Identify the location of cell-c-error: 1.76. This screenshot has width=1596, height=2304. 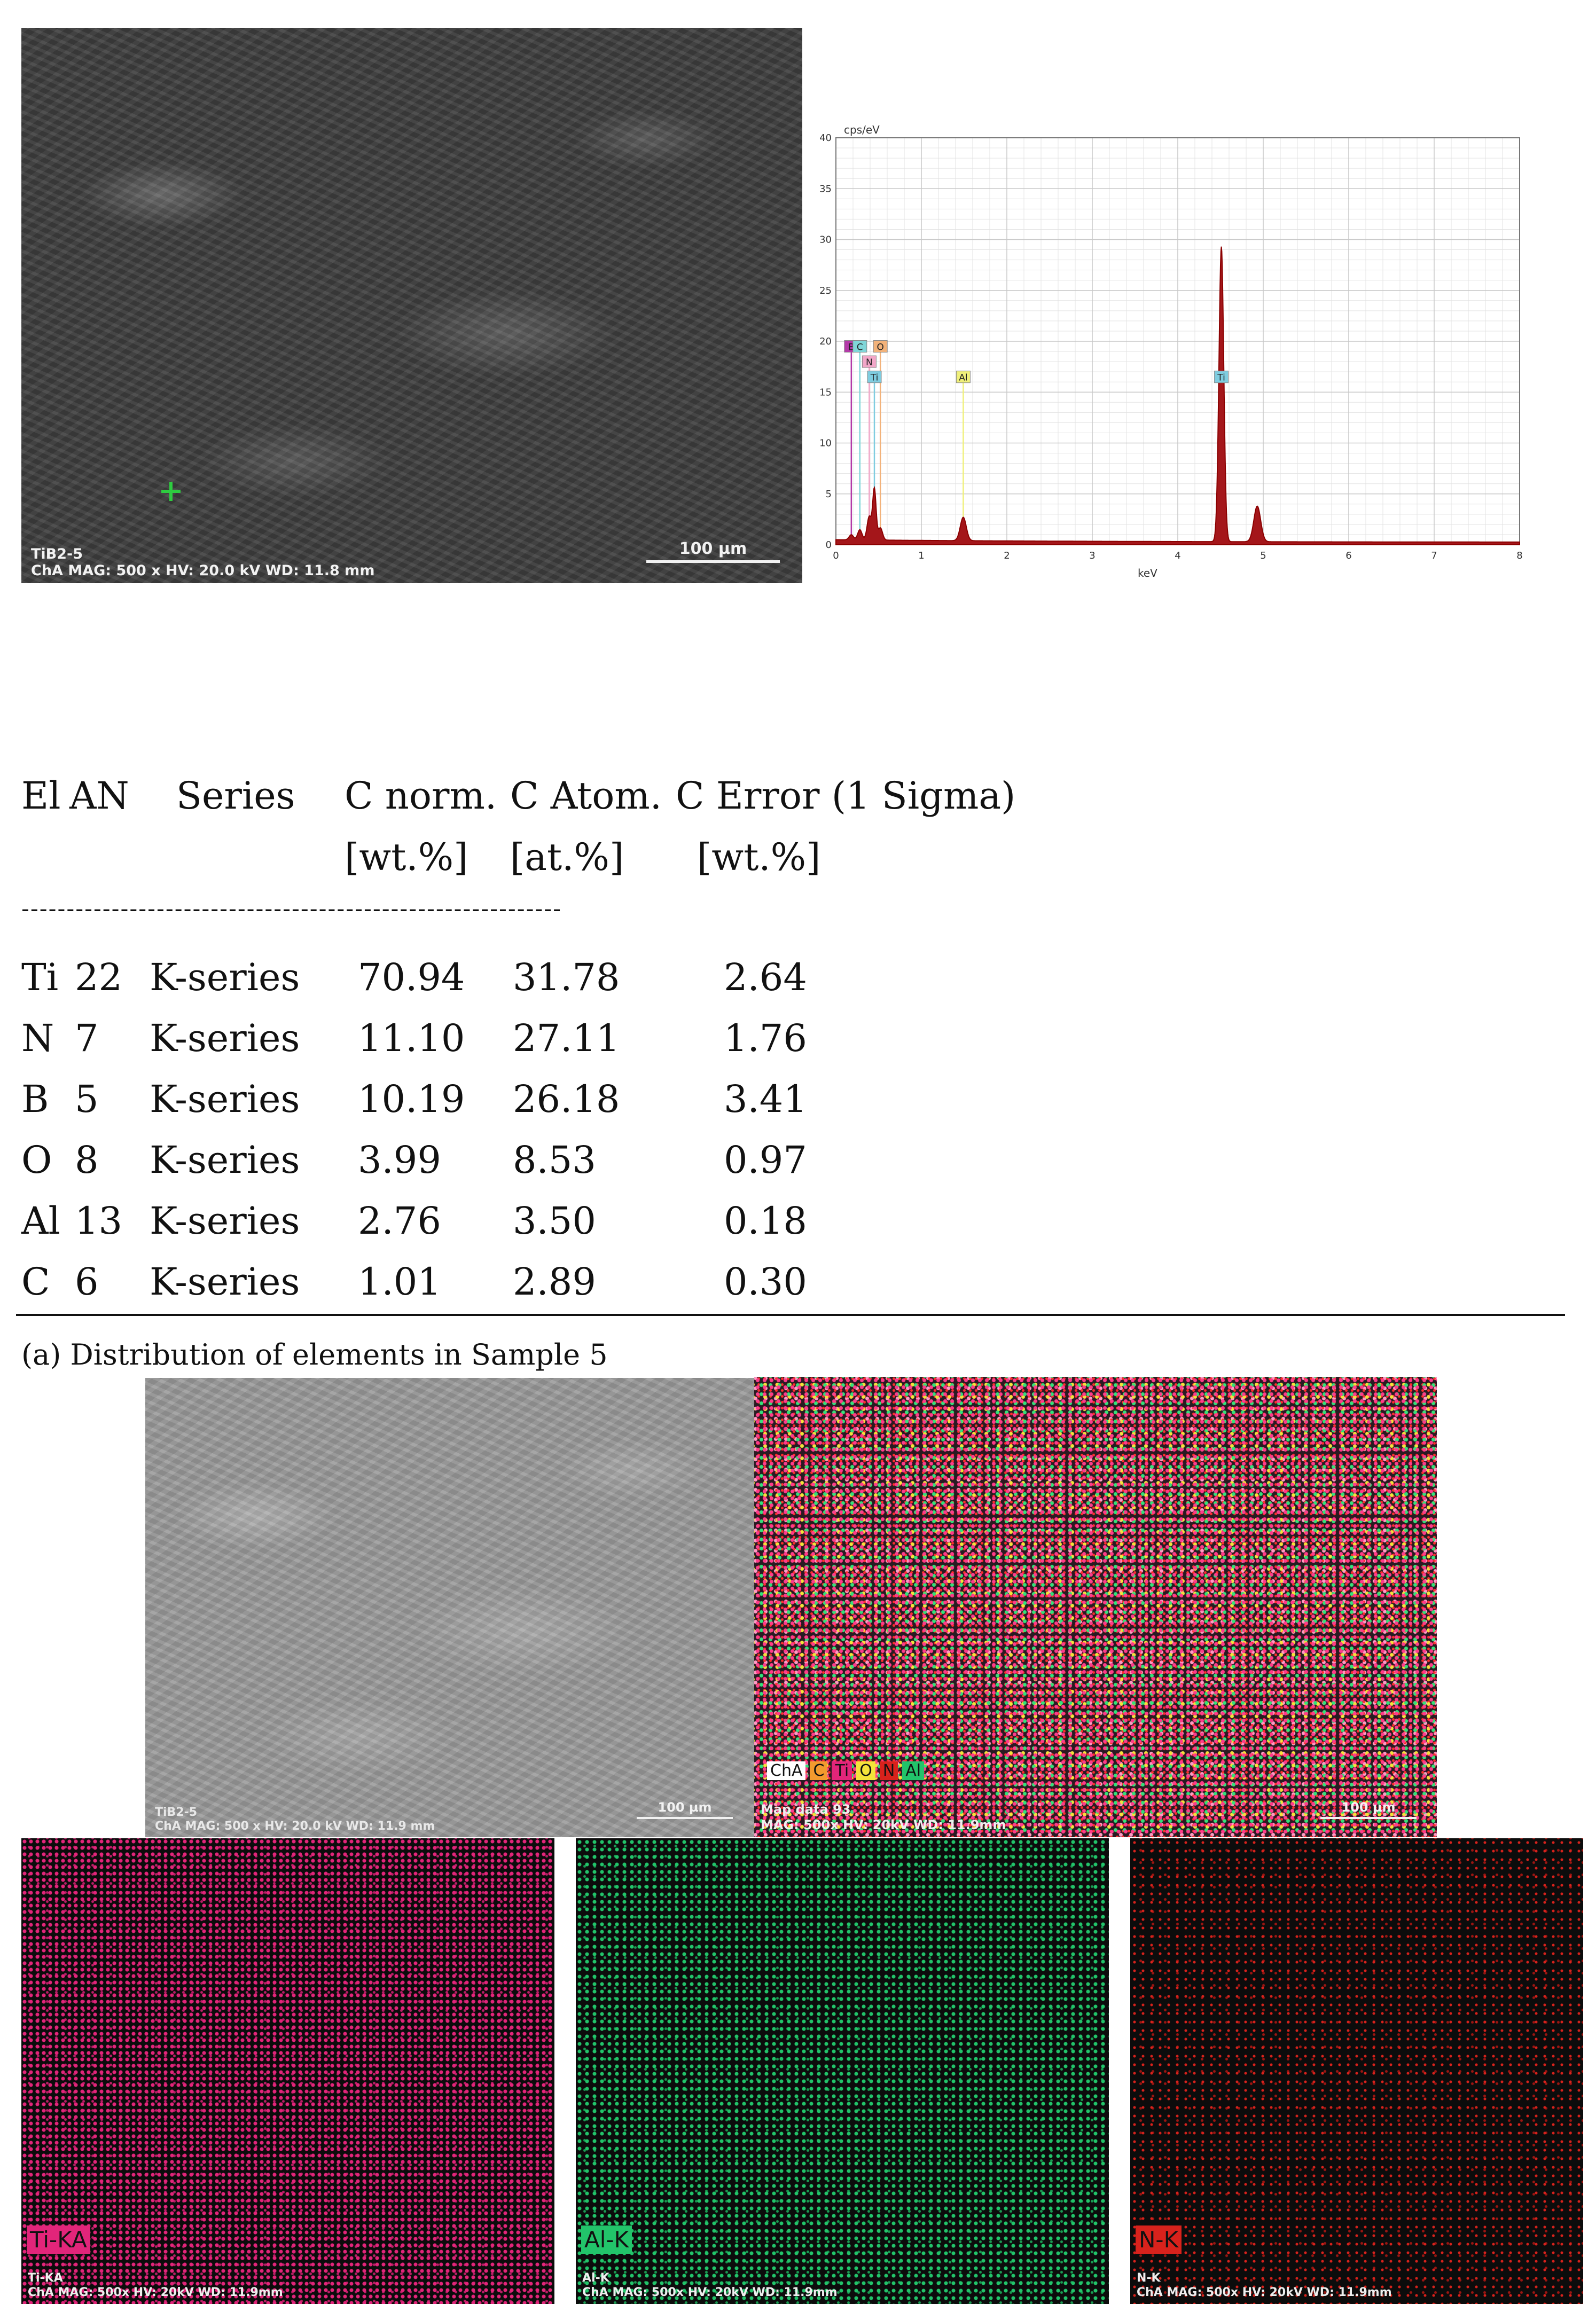
(765, 1038).